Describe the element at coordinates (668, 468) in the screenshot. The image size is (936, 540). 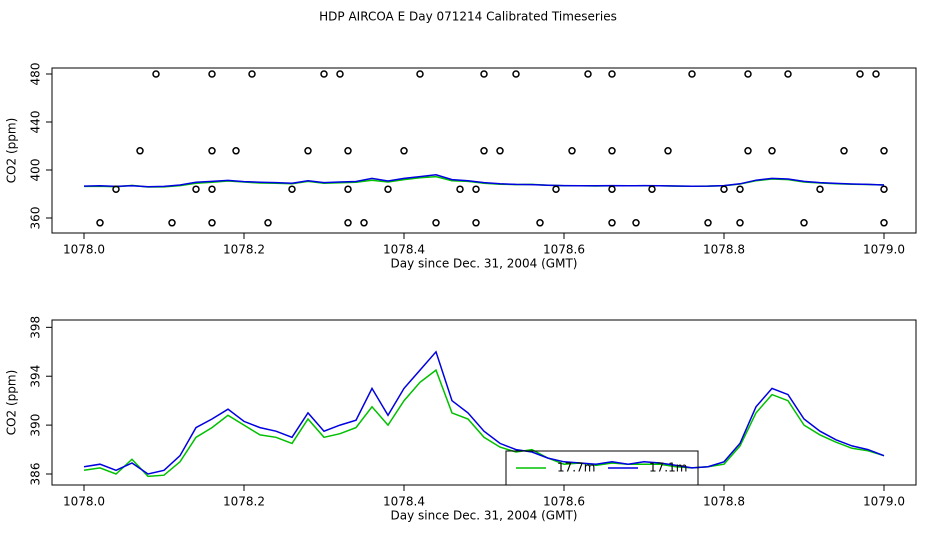
I see `legend-label: 17.1m` at that location.